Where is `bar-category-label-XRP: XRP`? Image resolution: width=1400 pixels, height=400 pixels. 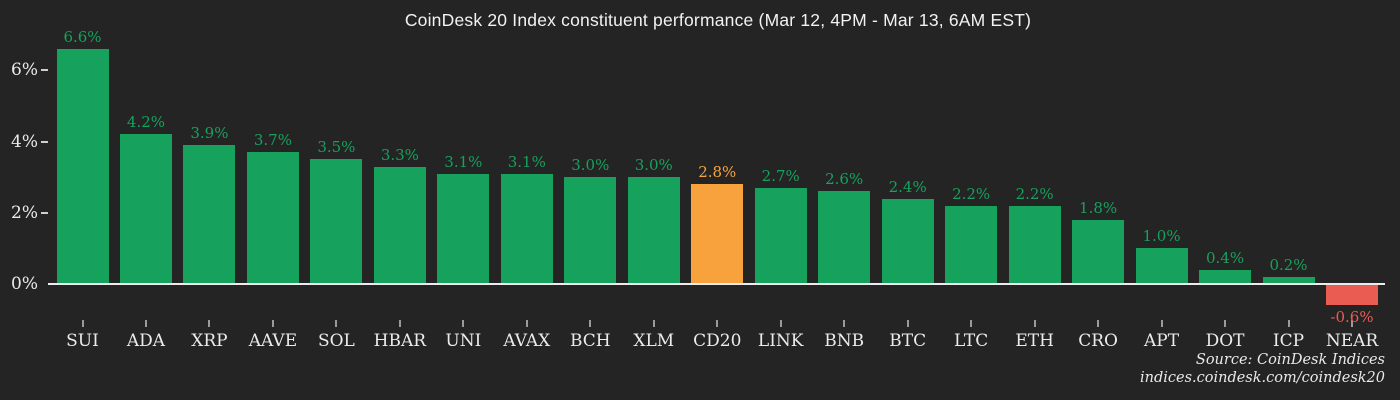
bar-category-label-XRP: XRP is located at coordinates (209, 341).